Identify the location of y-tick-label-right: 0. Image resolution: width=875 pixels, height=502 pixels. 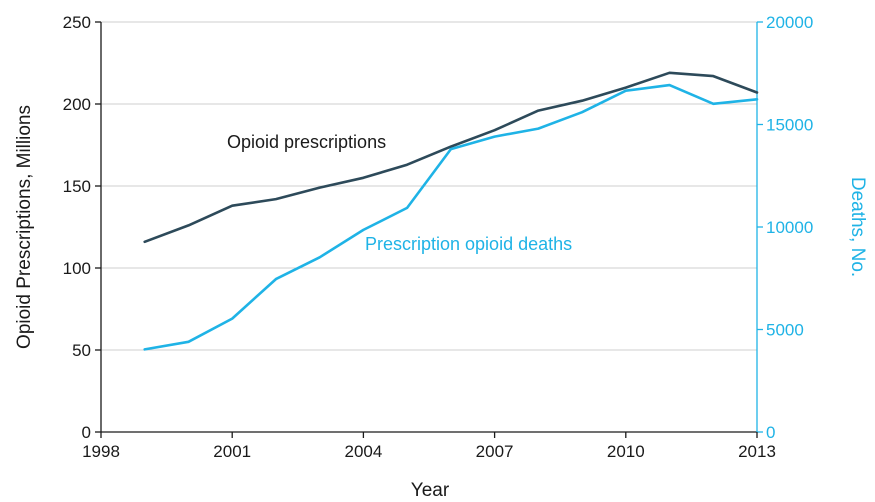
(770, 432).